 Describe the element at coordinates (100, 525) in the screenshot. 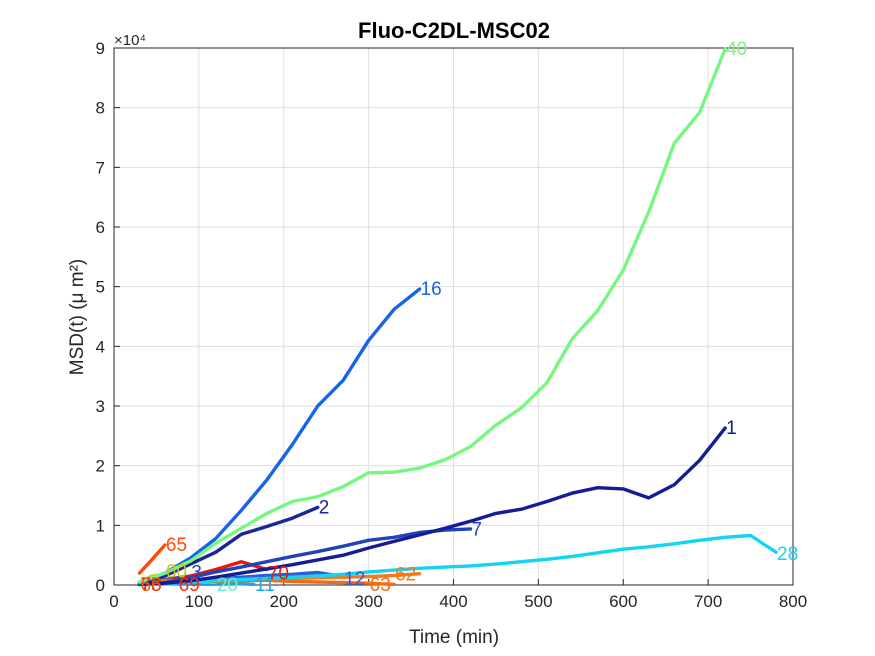

I see `y-tick-label: 1` at that location.